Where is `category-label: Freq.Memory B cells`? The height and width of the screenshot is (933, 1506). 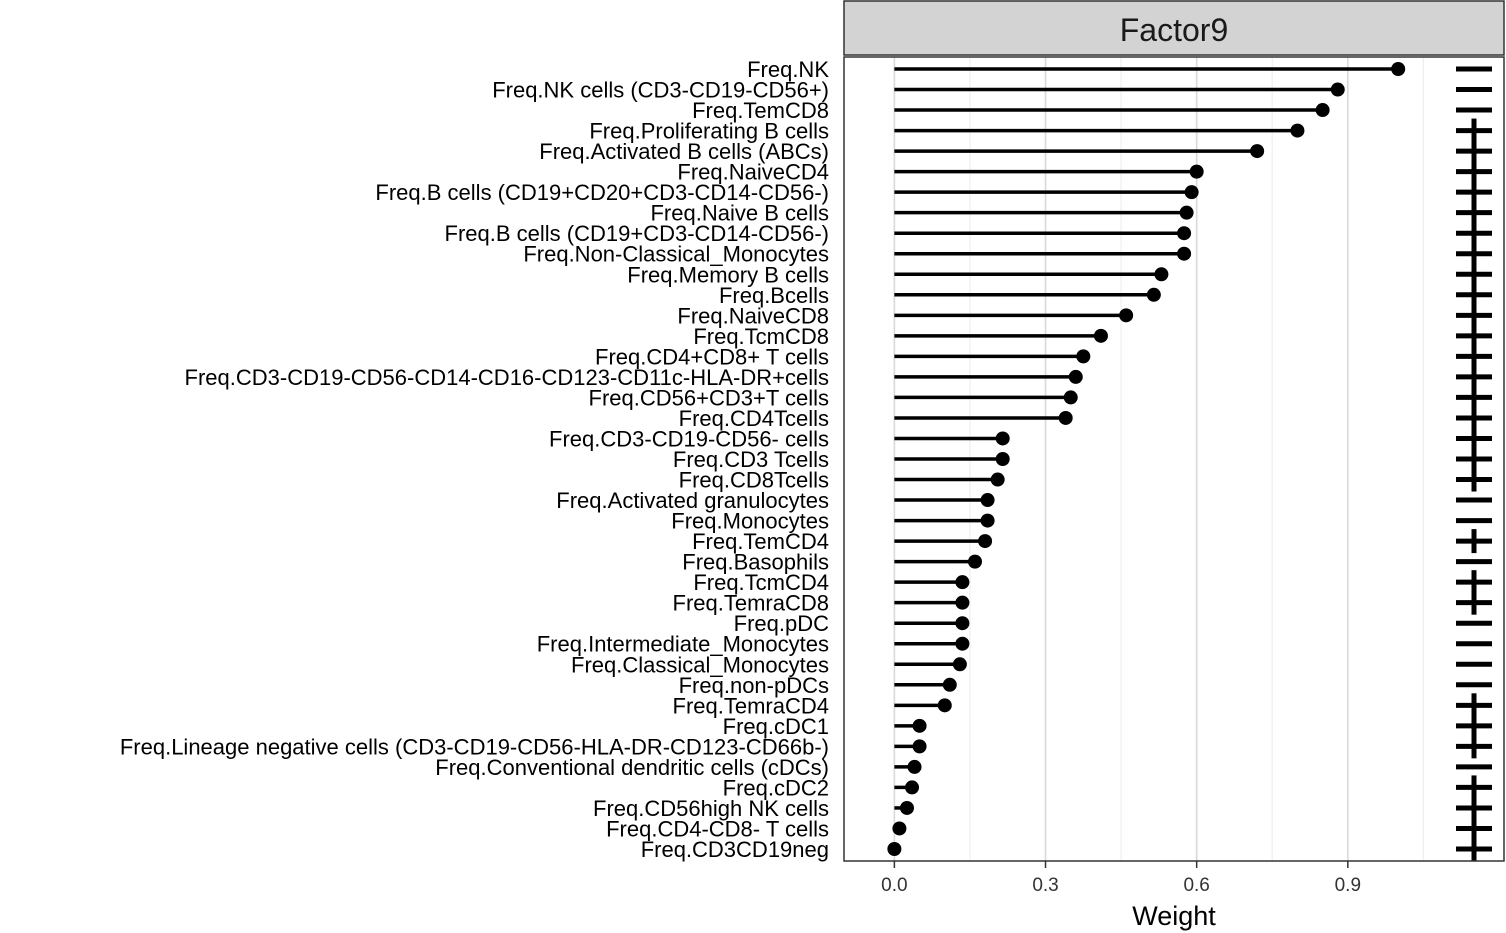
category-label: Freq.Memory B cells is located at coordinates (728, 274).